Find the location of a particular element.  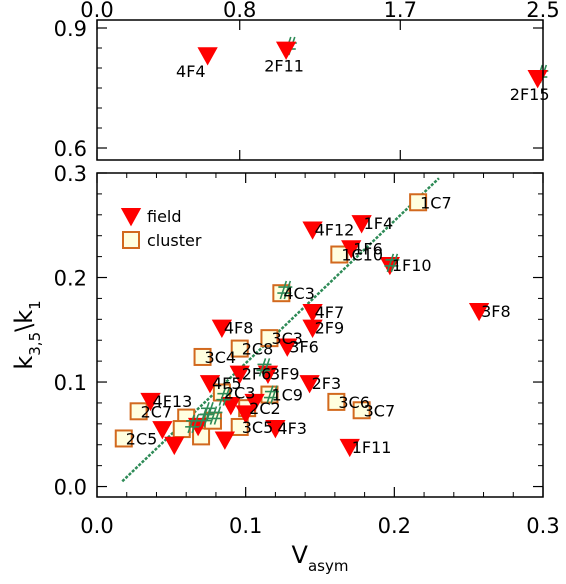

point-label: 4F3 is located at coordinates (292, 428).